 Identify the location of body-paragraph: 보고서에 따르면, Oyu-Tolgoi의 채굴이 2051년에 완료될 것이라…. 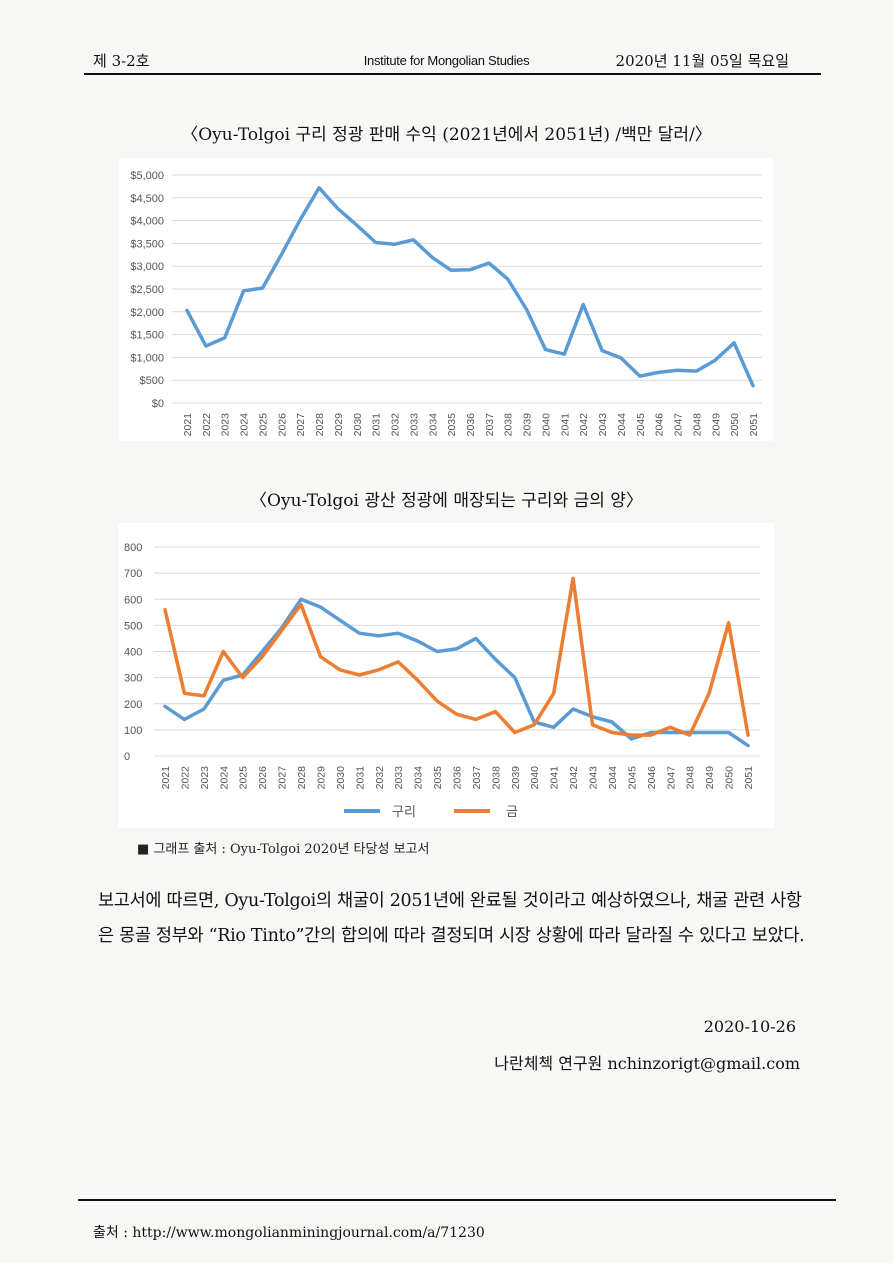
(451, 918).